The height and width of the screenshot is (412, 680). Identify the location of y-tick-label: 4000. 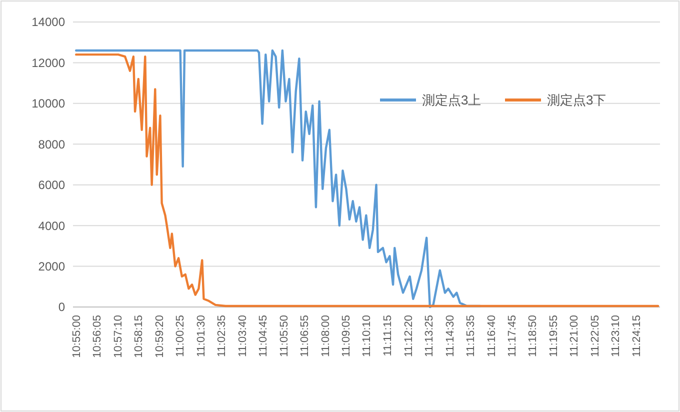
(52, 225).